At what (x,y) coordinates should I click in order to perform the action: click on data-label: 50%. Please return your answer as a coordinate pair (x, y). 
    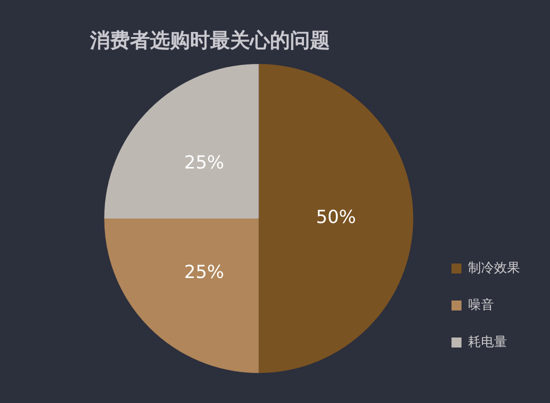
    Looking at the image, I should click on (336, 217).